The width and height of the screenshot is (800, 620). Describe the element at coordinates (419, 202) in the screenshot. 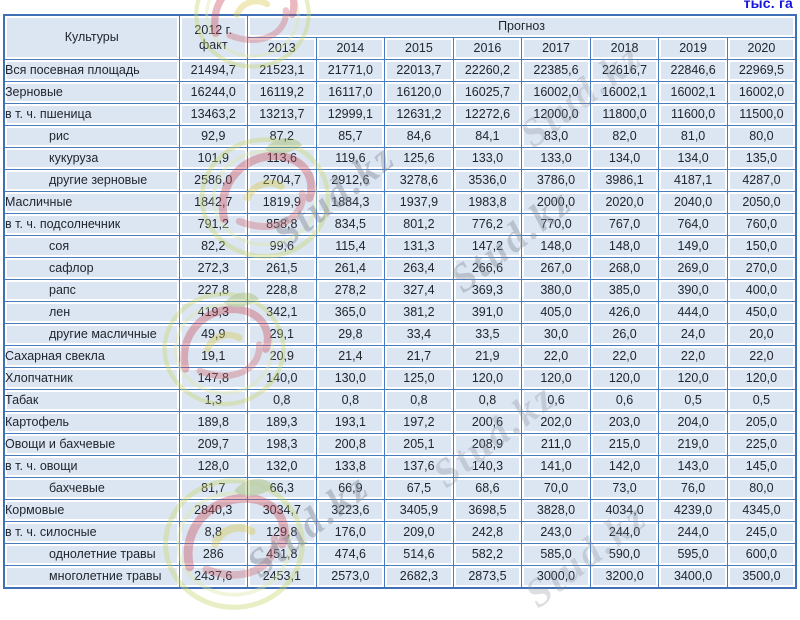

I see `value-cell: 1937,9` at that location.